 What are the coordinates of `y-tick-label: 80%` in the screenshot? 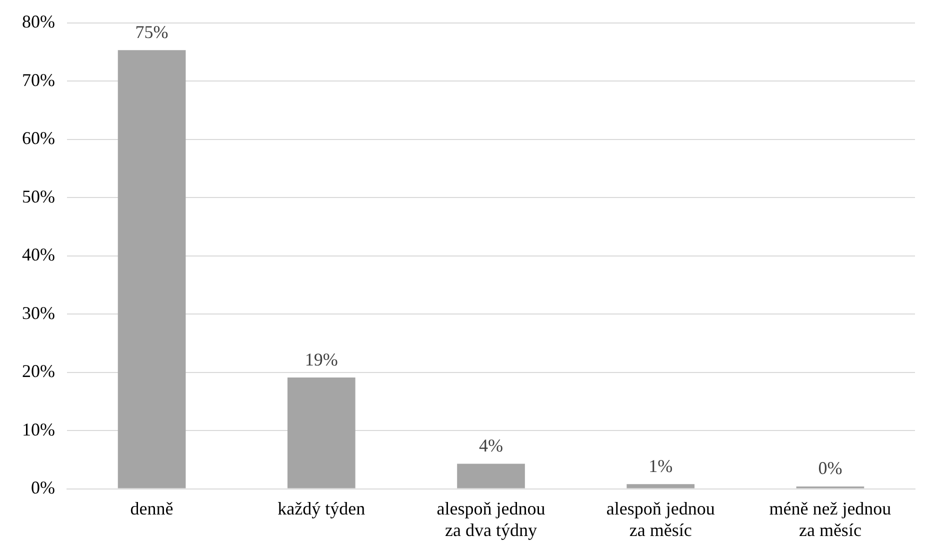 It's located at (38, 22).